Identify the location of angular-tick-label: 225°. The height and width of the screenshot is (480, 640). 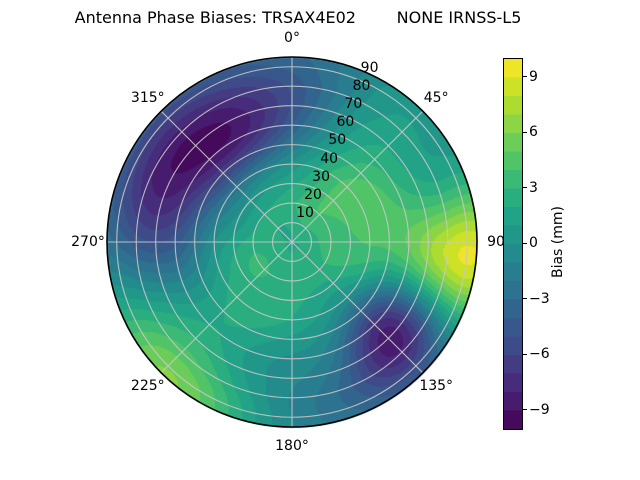
(147, 386).